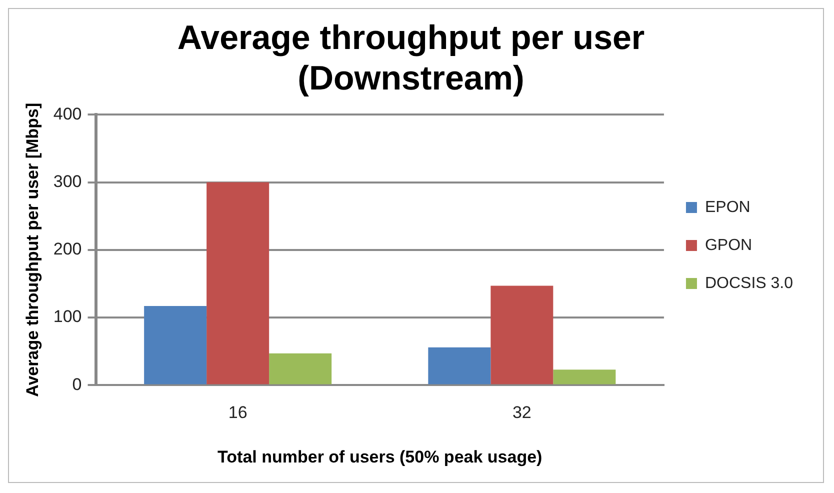 This screenshot has height=493, width=834. What do you see at coordinates (522, 412) in the screenshot?
I see `x-tick-label: 32` at bounding box center [522, 412].